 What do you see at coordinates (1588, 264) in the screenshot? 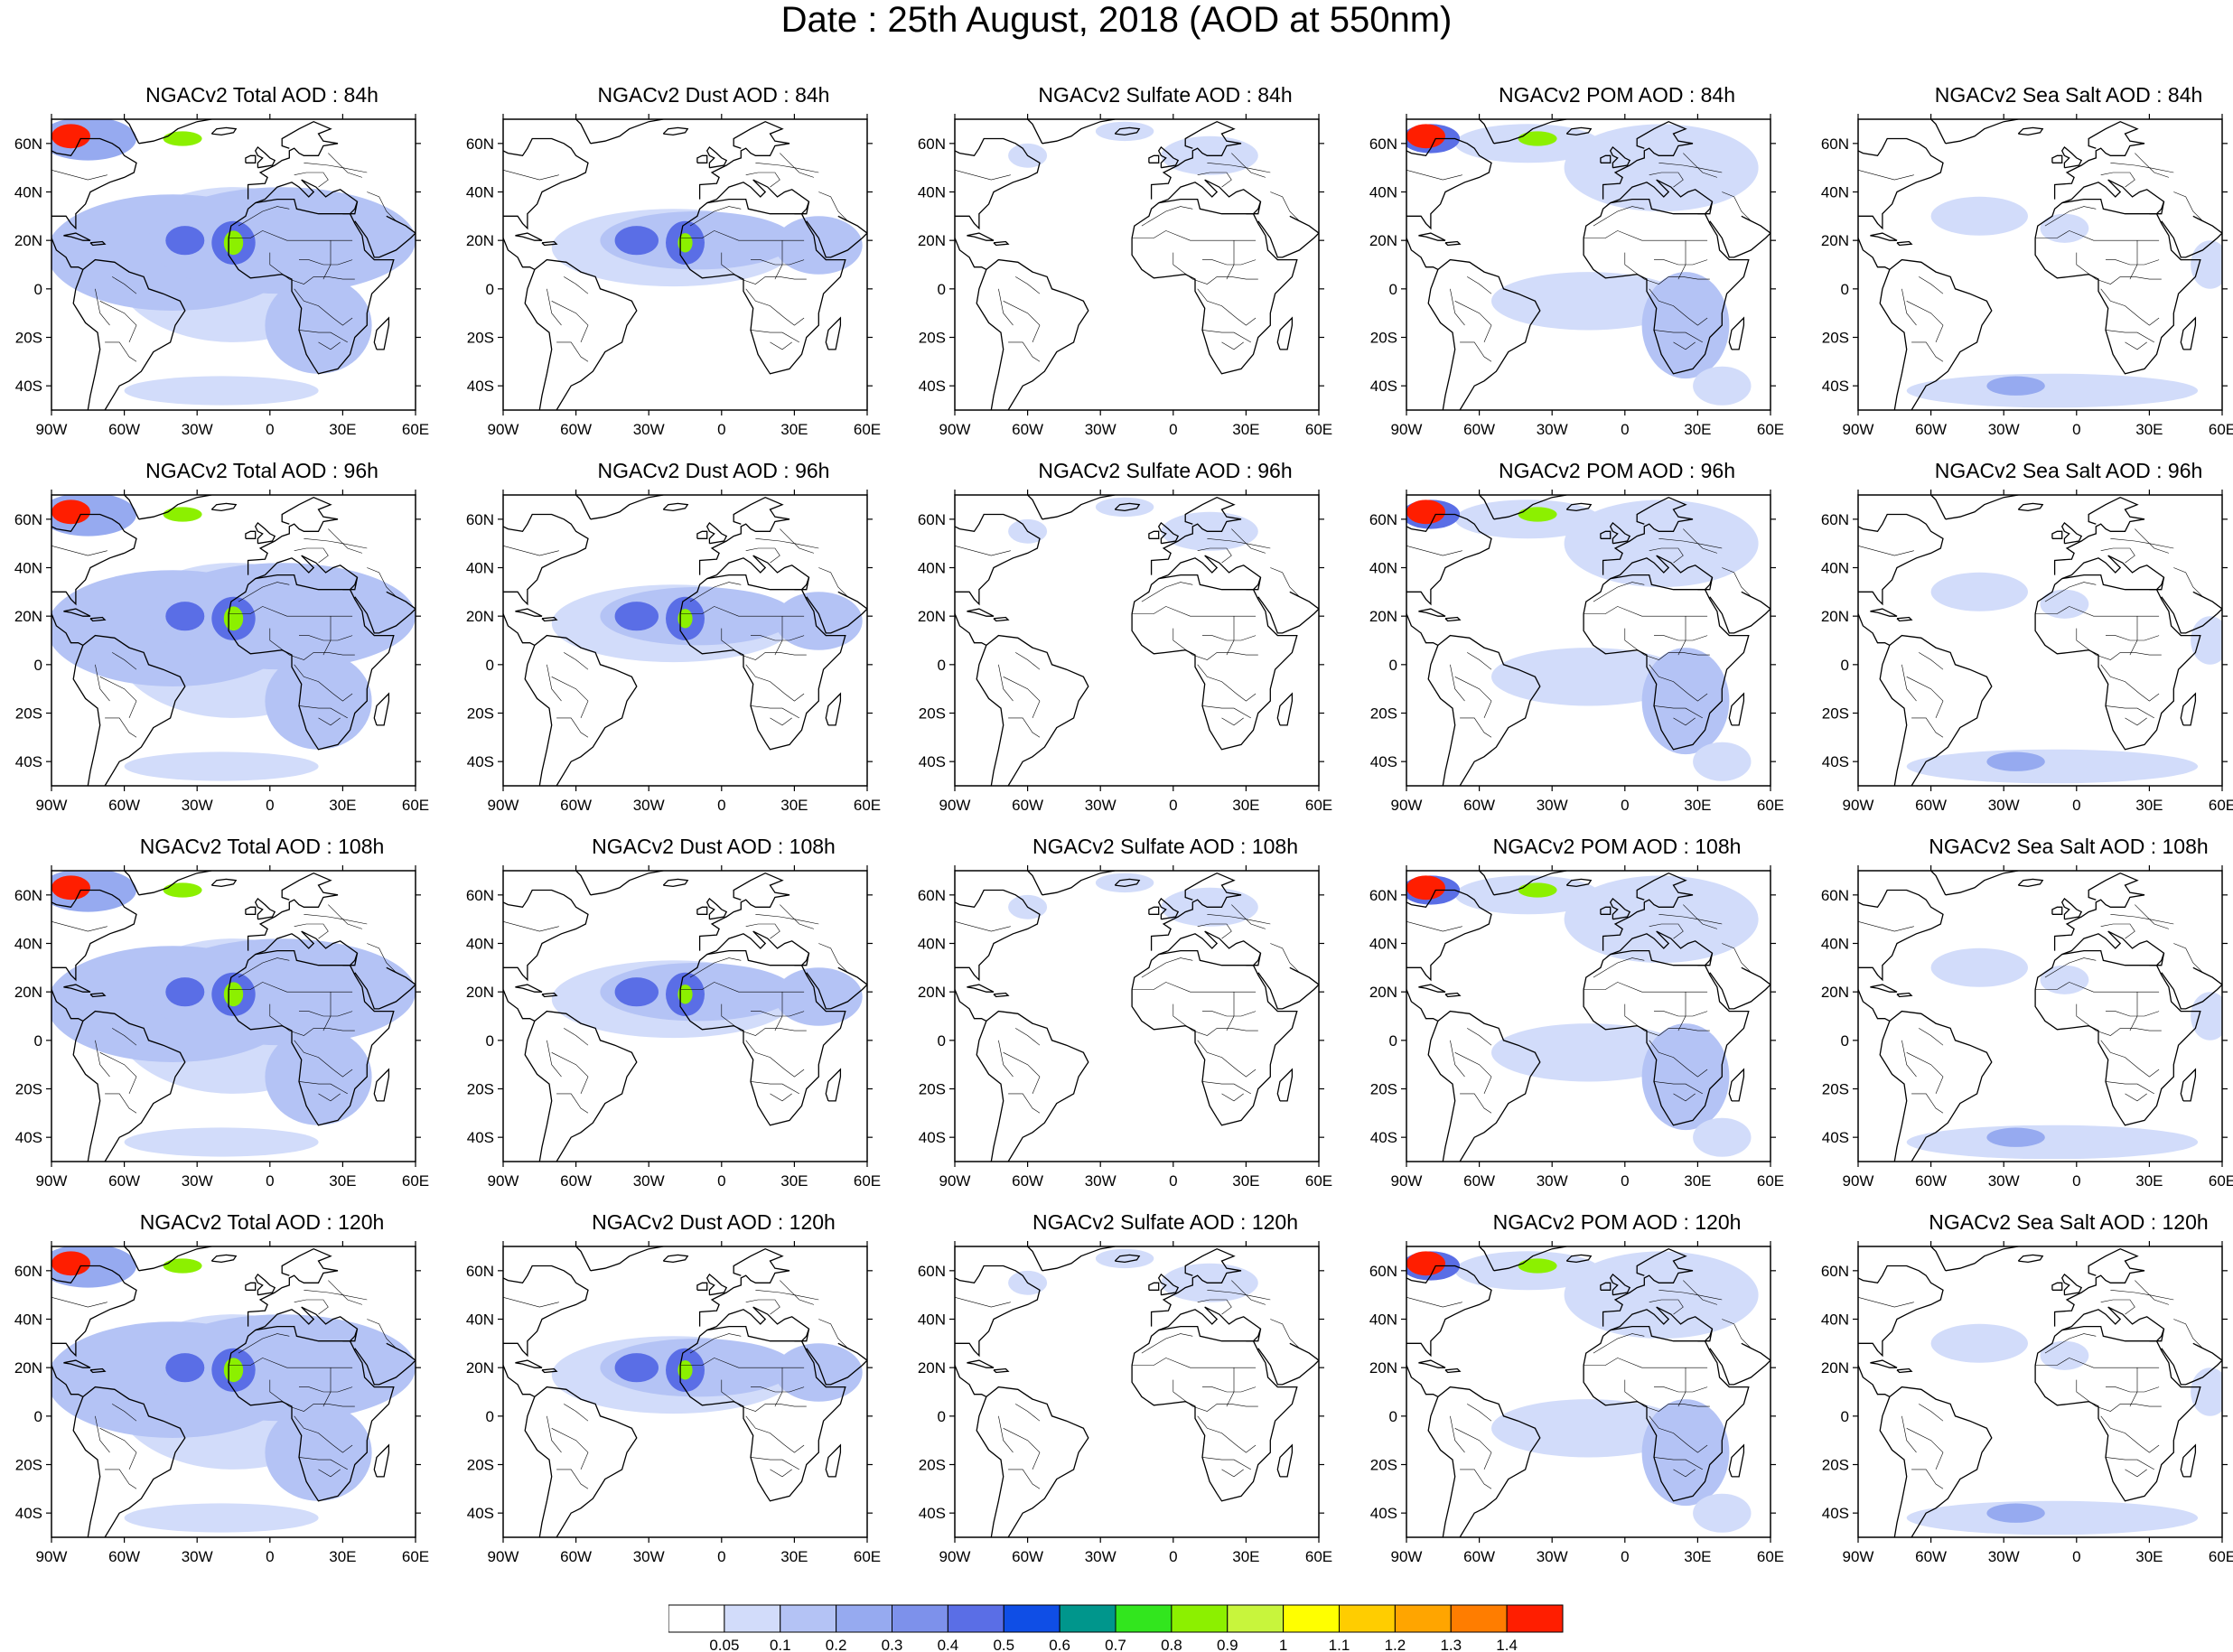
I see `plot-frame` at bounding box center [1588, 264].